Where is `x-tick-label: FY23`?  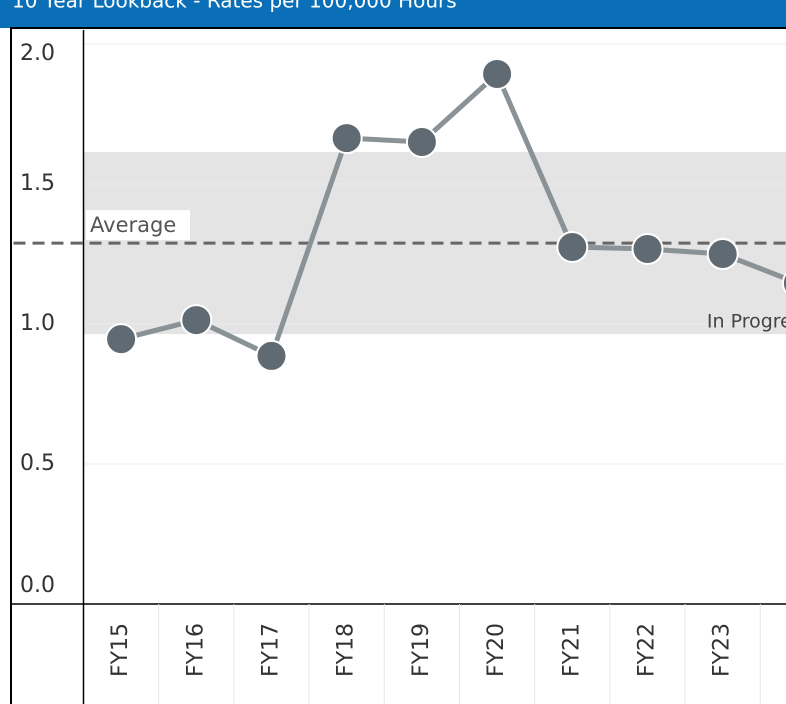
x-tick-label: FY23 is located at coordinates (722, 650).